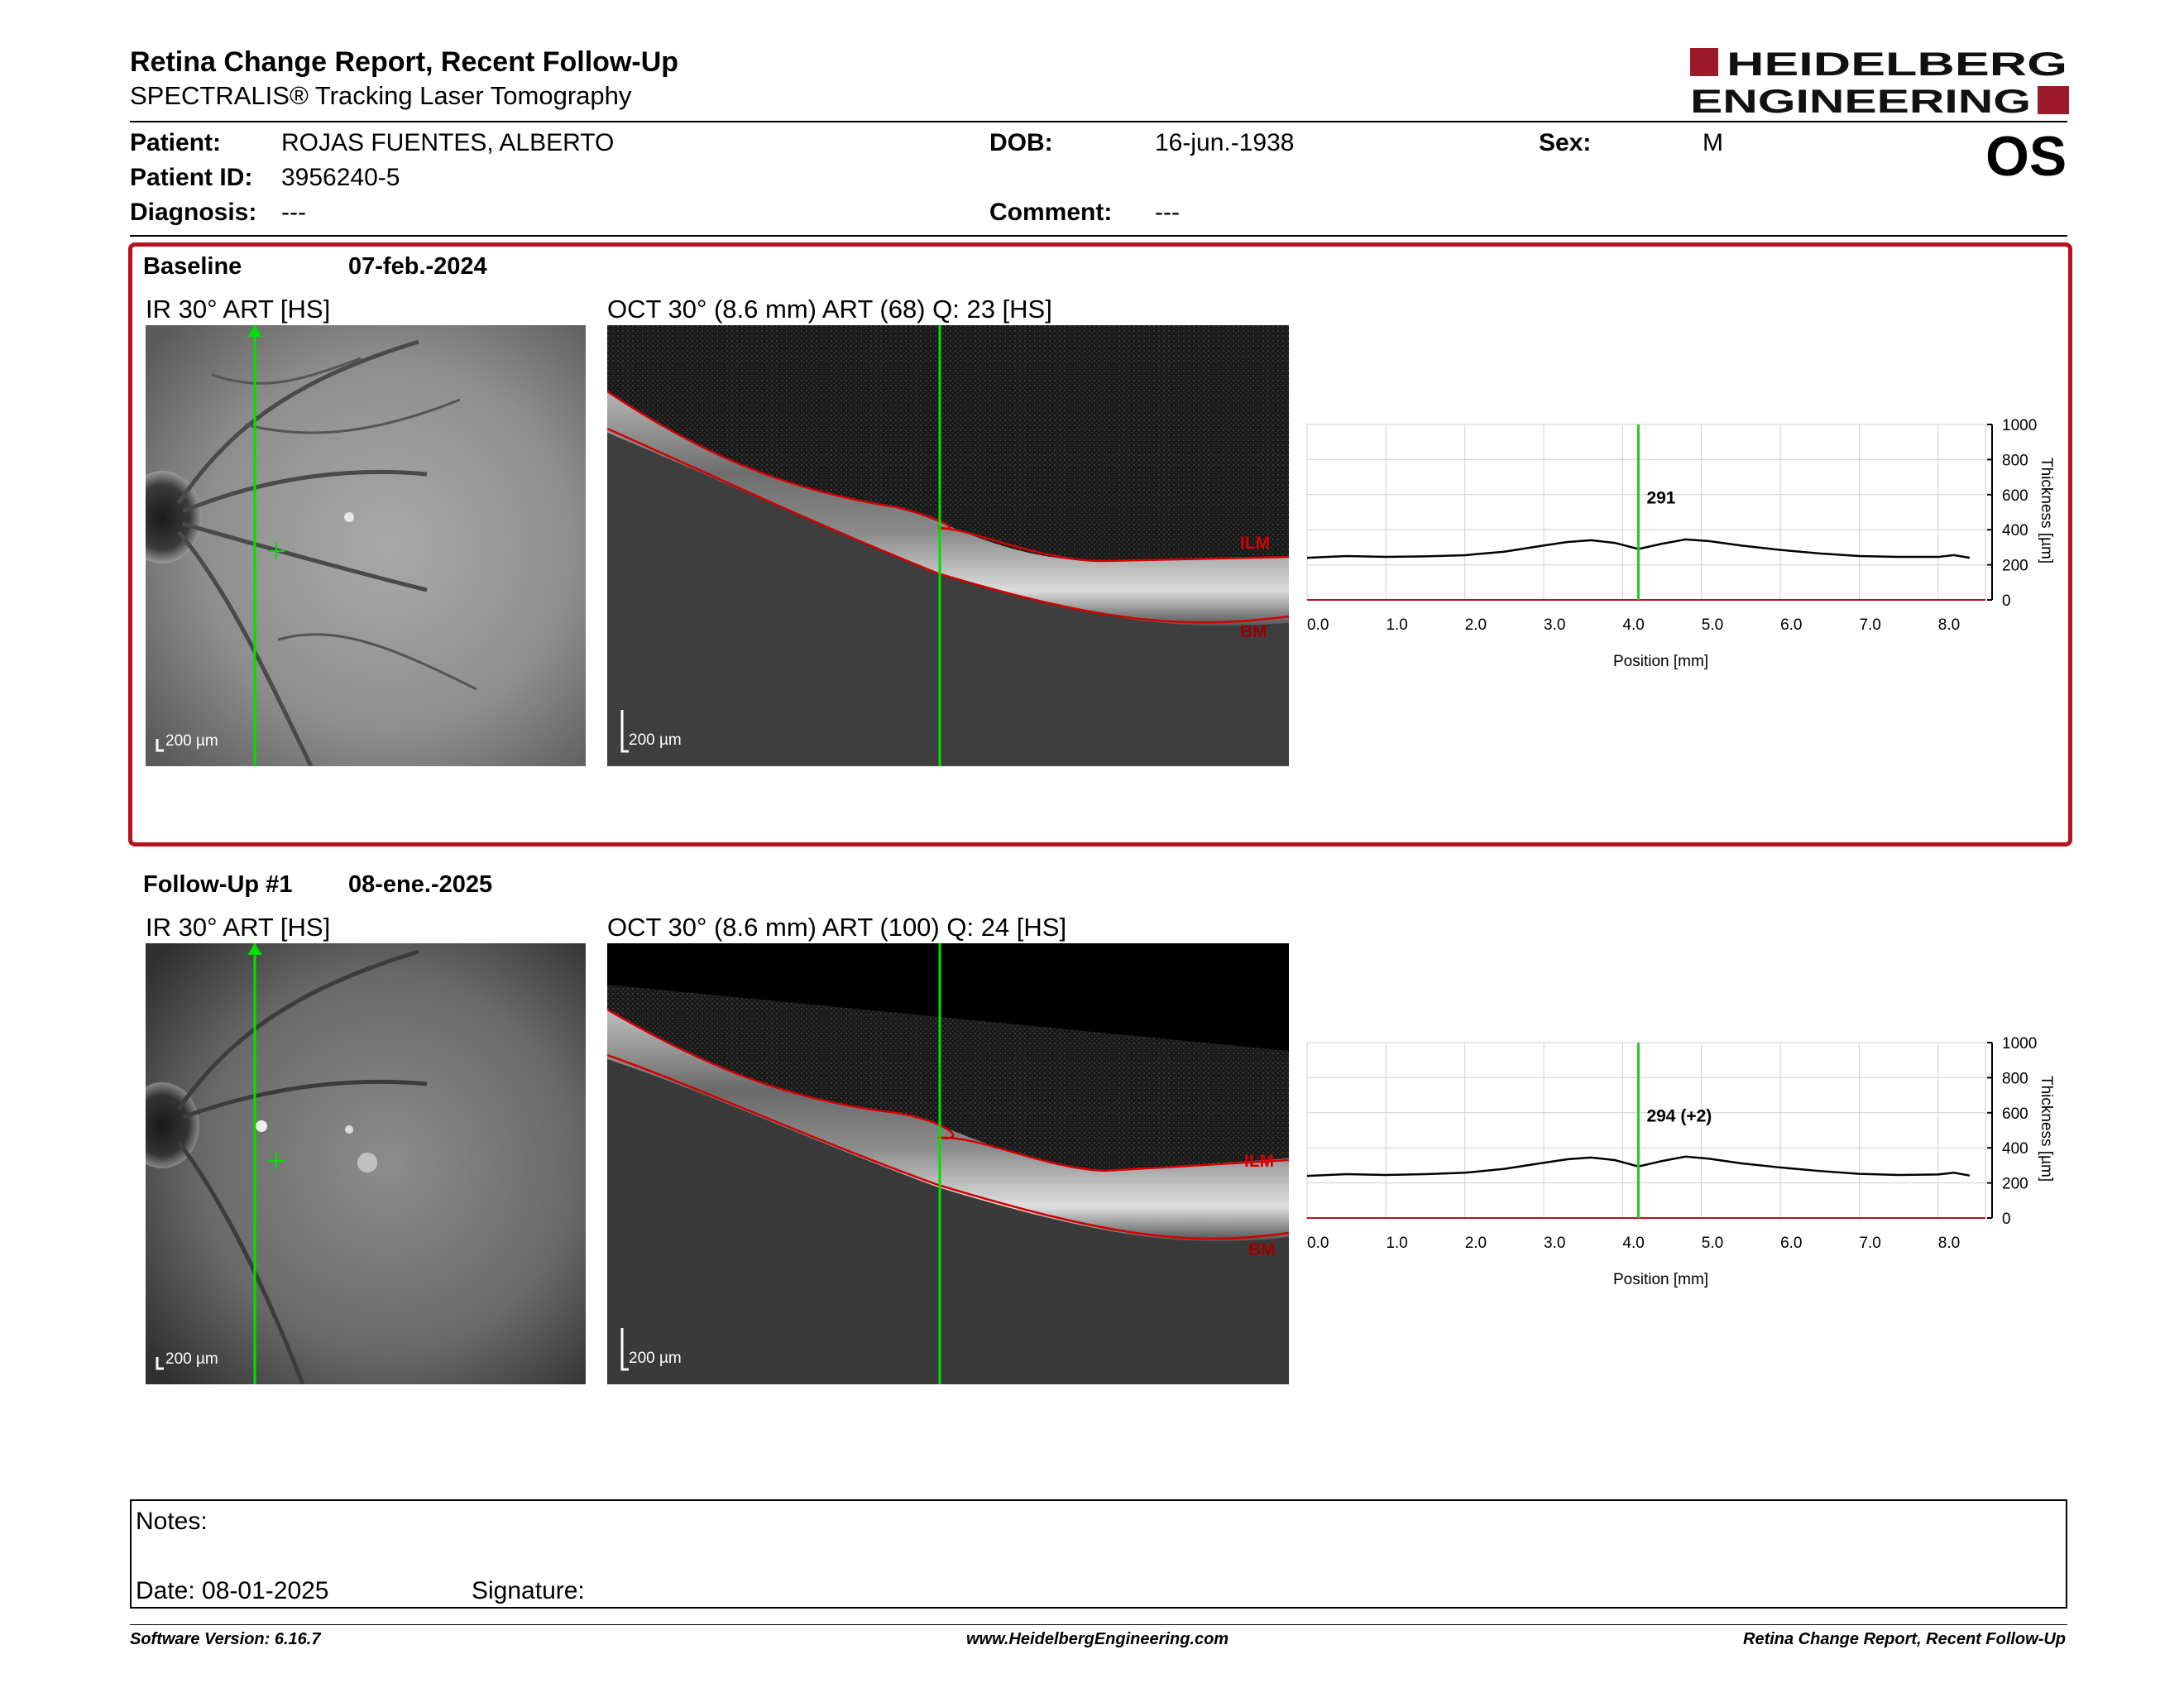  What do you see at coordinates (948, 545) in the screenshot?
I see `baseline-oct-bscan-image: ILM BM 200 µm` at bounding box center [948, 545].